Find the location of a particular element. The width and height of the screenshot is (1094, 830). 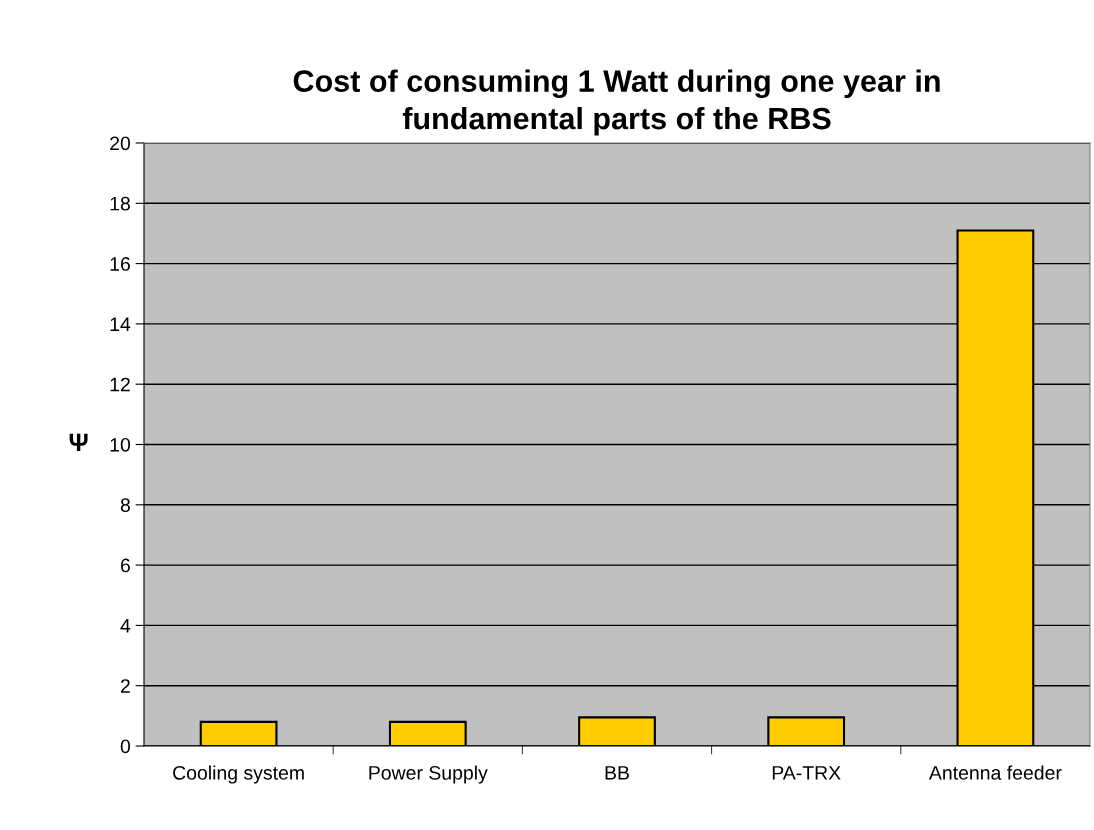

y-tick-label: 6 is located at coordinates (125, 565).